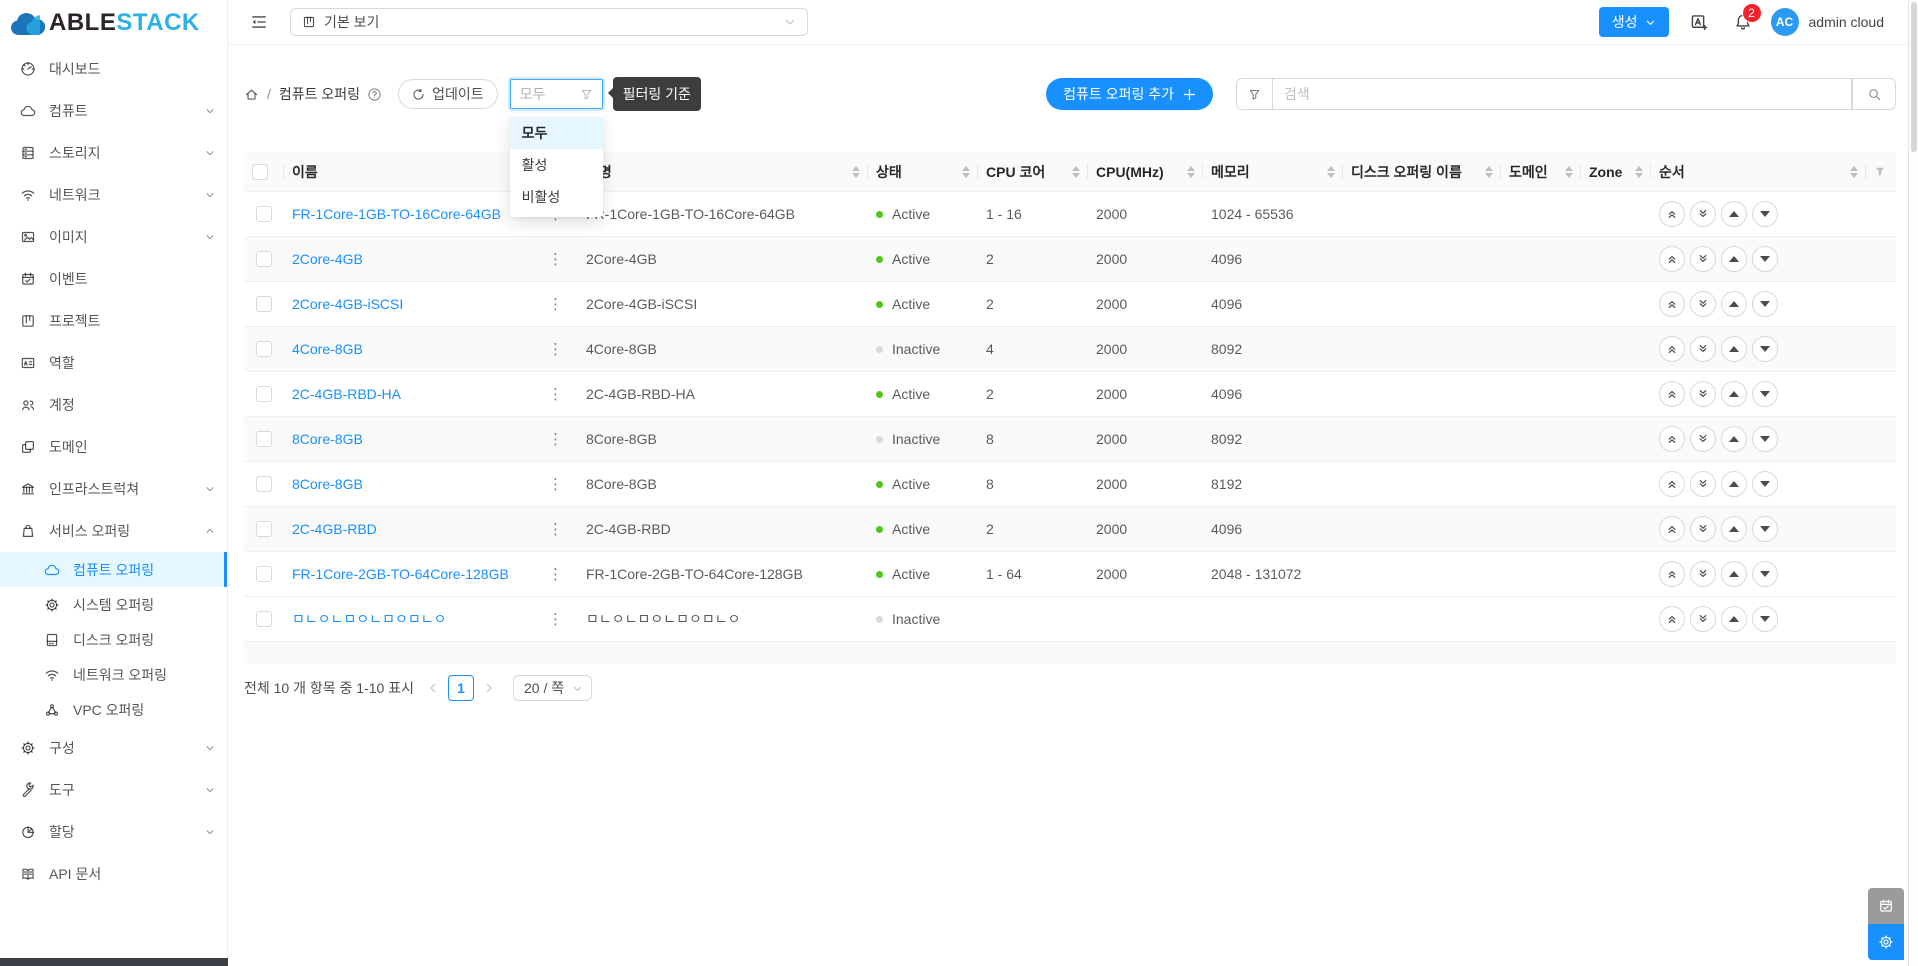  I want to click on sidebar-item-disk-offering: 디스크 오퍼링, so click(113, 639).